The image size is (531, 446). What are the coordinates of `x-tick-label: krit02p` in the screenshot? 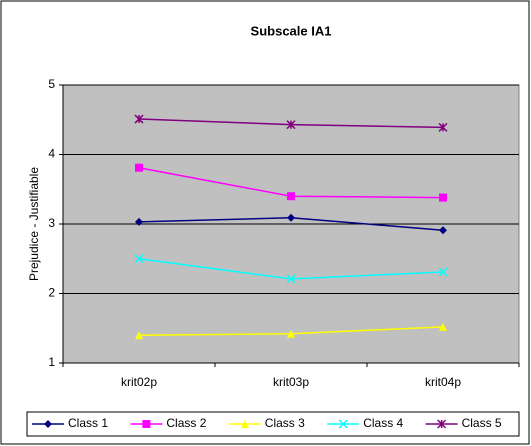 It's located at (139, 382).